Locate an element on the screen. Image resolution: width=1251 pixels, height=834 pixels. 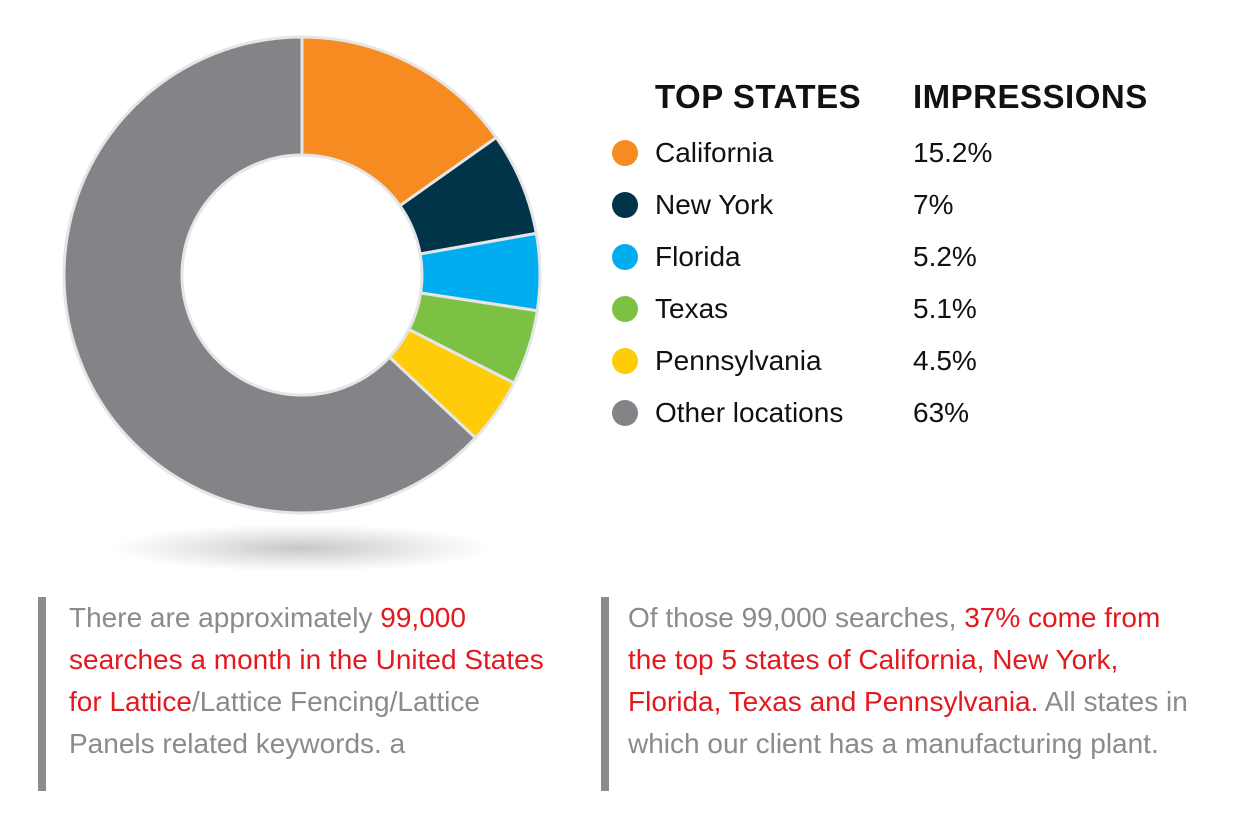
legend-row-texas: Texas 5.1% is located at coordinates (922, 309).